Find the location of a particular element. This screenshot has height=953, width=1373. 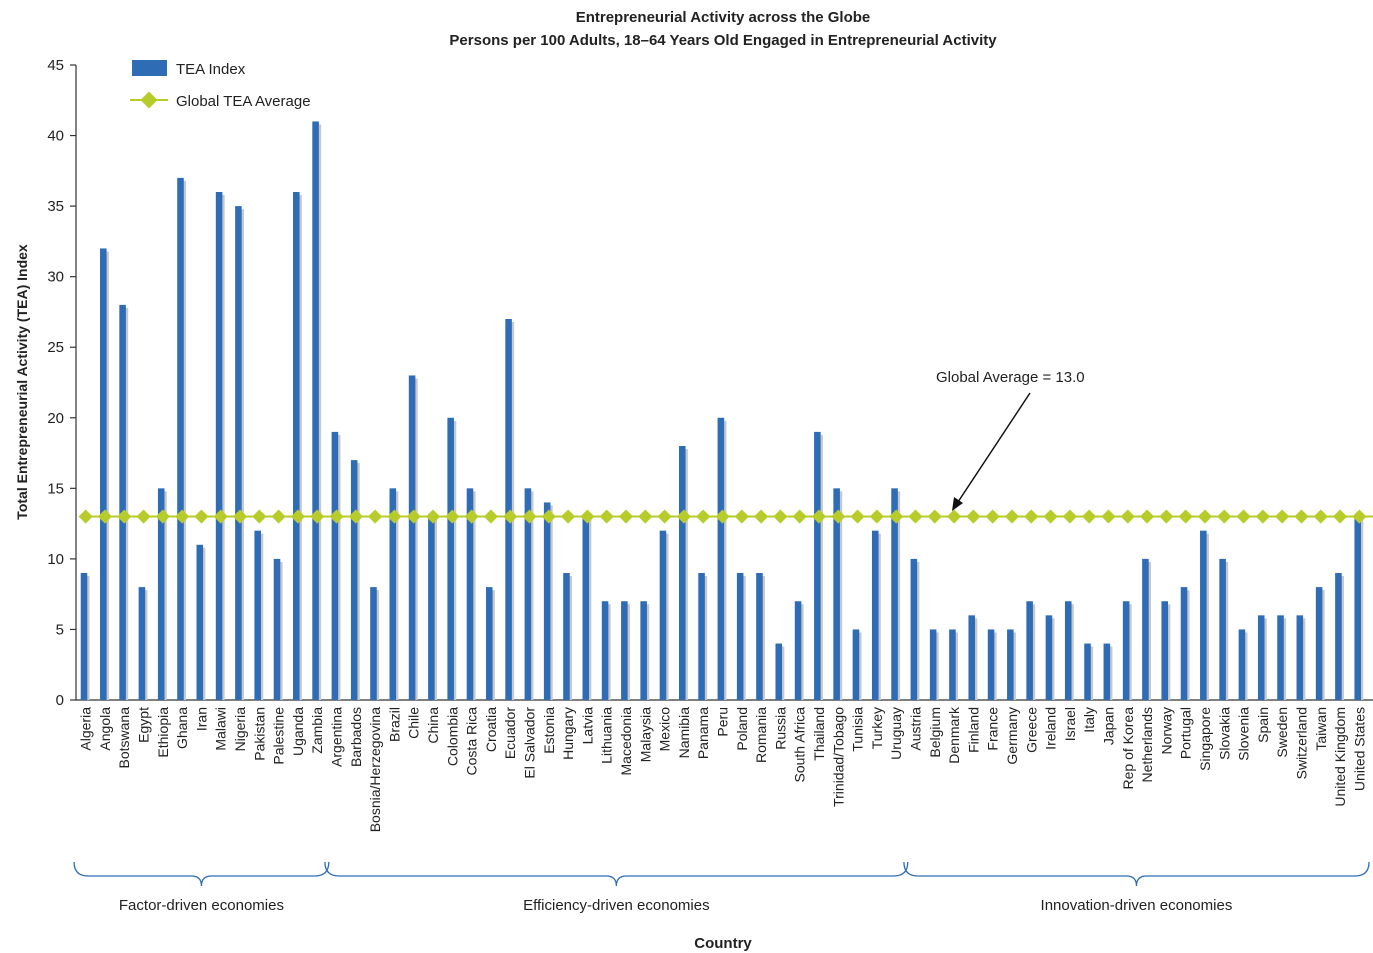

x-tick-label: Norway is located at coordinates (1166, 730).